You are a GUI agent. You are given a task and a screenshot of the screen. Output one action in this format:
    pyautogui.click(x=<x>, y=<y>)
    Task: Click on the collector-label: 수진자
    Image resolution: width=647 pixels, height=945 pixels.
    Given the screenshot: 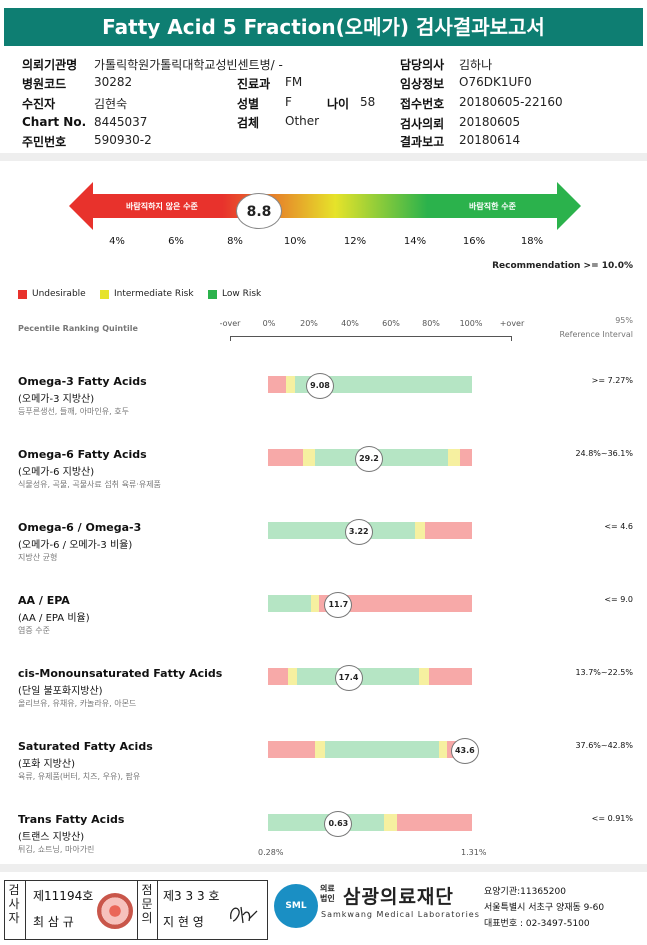 What is the action you would take?
    pyautogui.click(x=39, y=104)
    